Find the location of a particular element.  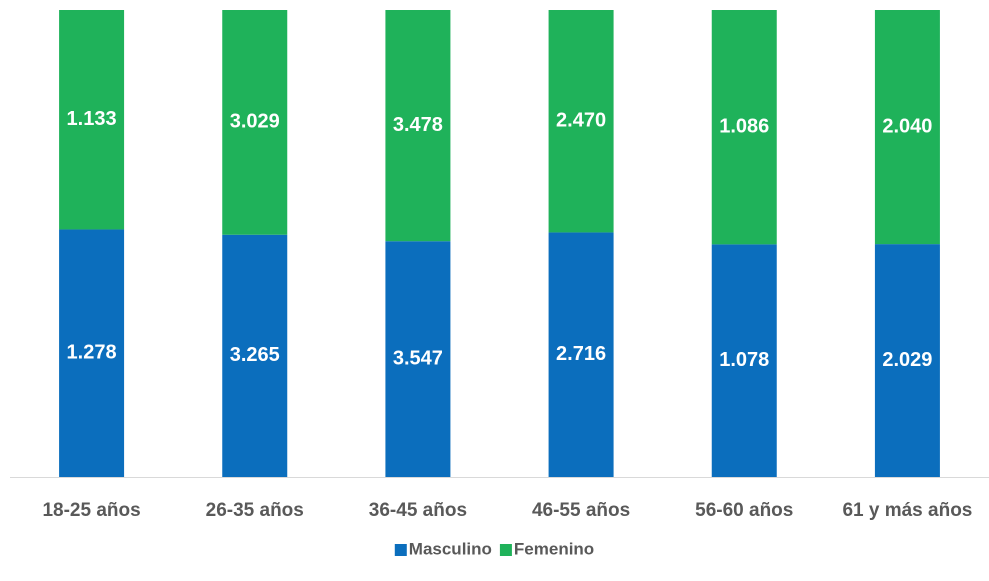

x-tick-label: 36-45 años is located at coordinates (418, 510).